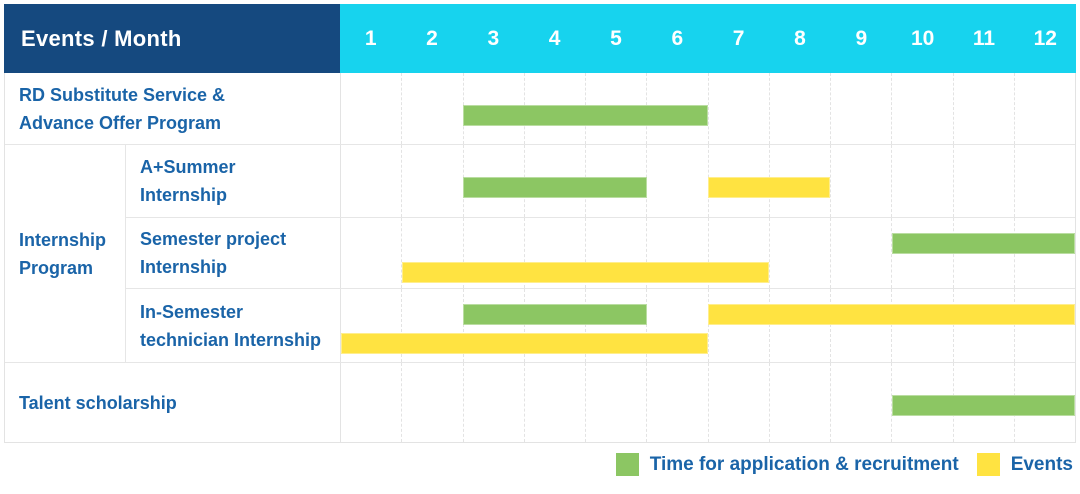  What do you see at coordinates (804, 464) in the screenshot?
I see `legend-label-application: Time for application & recruitment` at bounding box center [804, 464].